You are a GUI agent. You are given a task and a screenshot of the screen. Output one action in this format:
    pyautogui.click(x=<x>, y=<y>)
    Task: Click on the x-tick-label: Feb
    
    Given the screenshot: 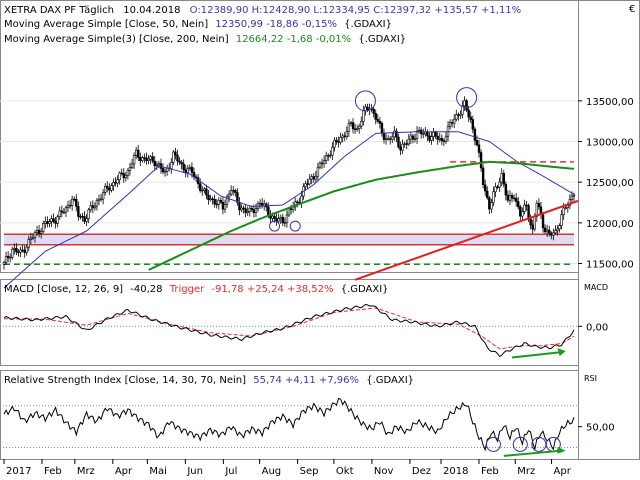 What is the action you would take?
    pyautogui.click(x=53, y=471)
    